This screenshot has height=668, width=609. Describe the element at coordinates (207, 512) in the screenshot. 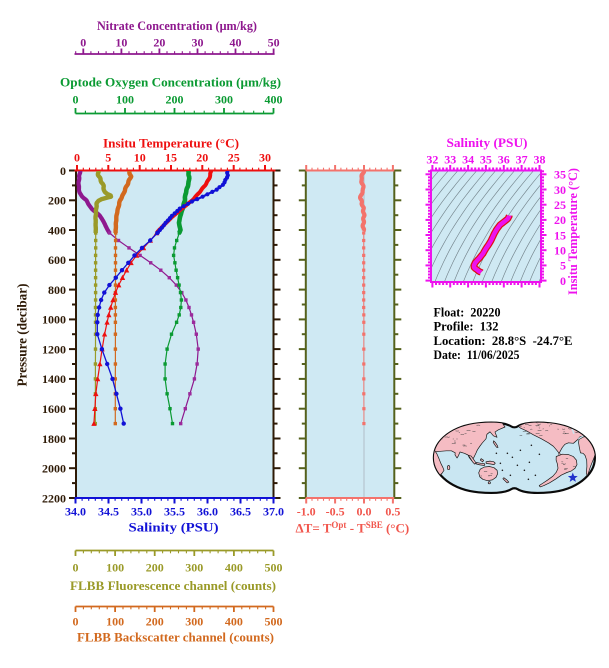

I see `svg-text: 36.0` at that location.